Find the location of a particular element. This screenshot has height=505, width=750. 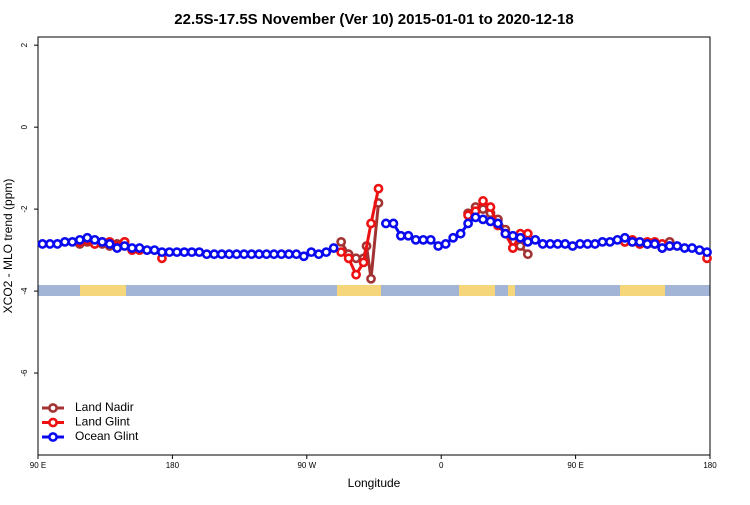

y-tick-label: -6 is located at coordinates (24, 373).